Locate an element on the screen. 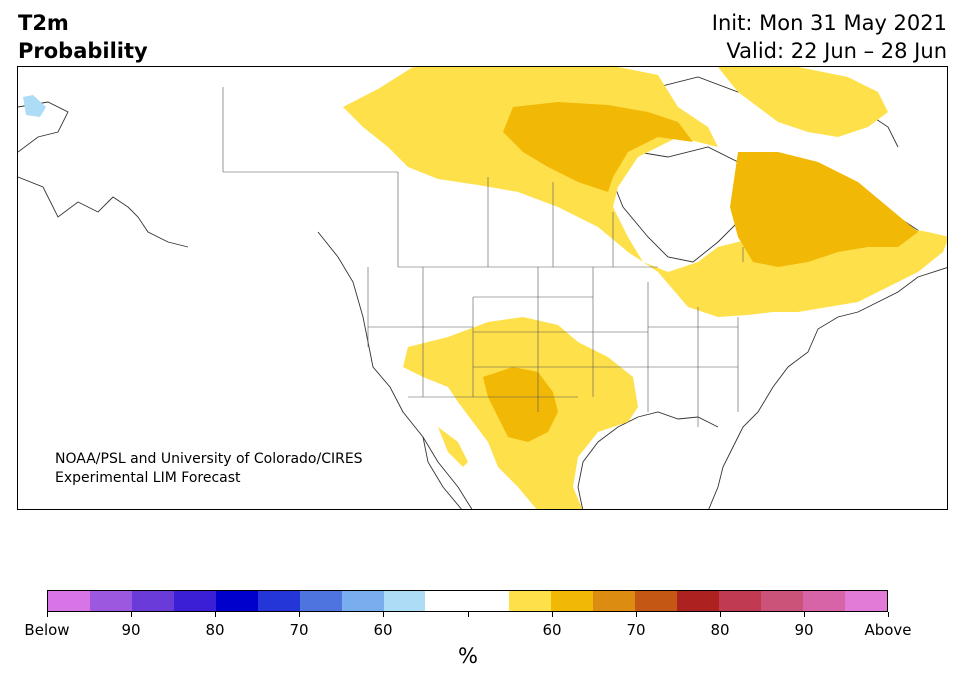 This screenshot has width=959, height=680. title-left: T2m Probability is located at coordinates (83, 37).